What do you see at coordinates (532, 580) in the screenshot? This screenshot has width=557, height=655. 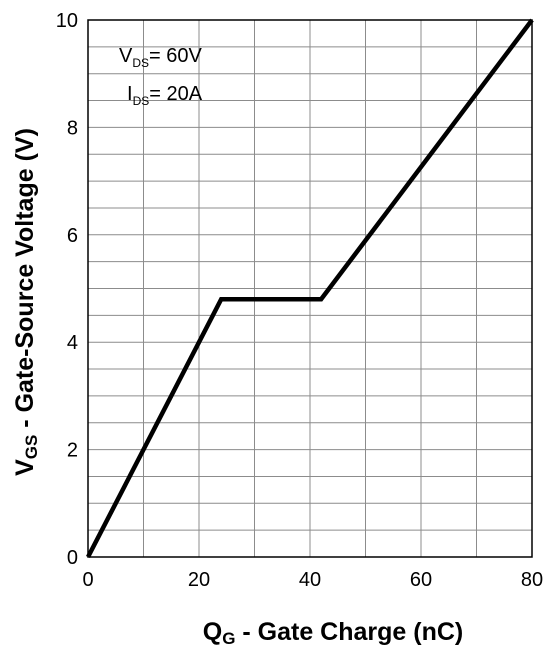 I see `x-tick-label: 80` at bounding box center [532, 580].